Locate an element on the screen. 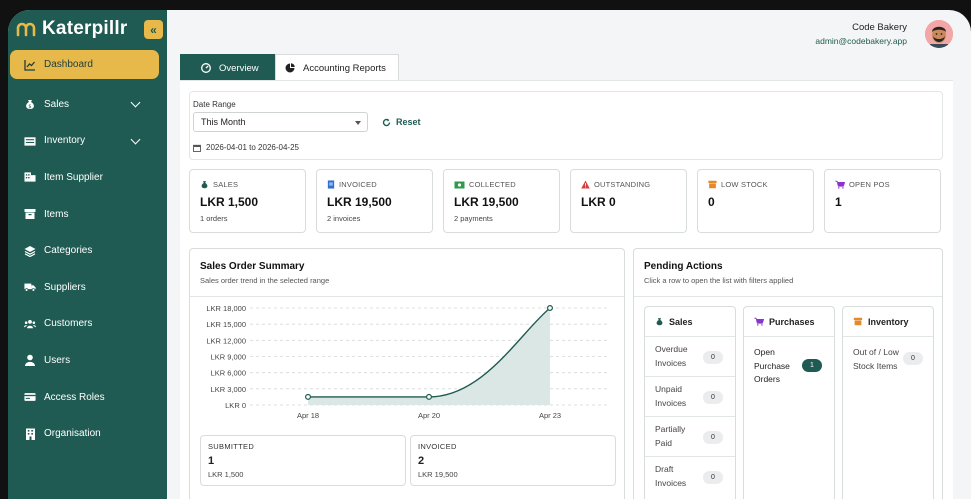 The image size is (971, 499). sidebar-item-organisation: Organisation is located at coordinates (87, 433).